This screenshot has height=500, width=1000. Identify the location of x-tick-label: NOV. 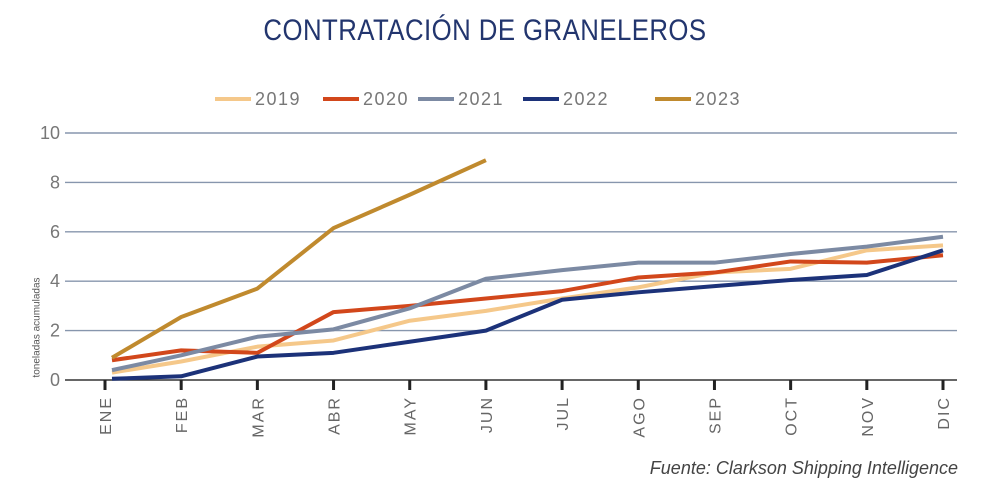
(868, 416).